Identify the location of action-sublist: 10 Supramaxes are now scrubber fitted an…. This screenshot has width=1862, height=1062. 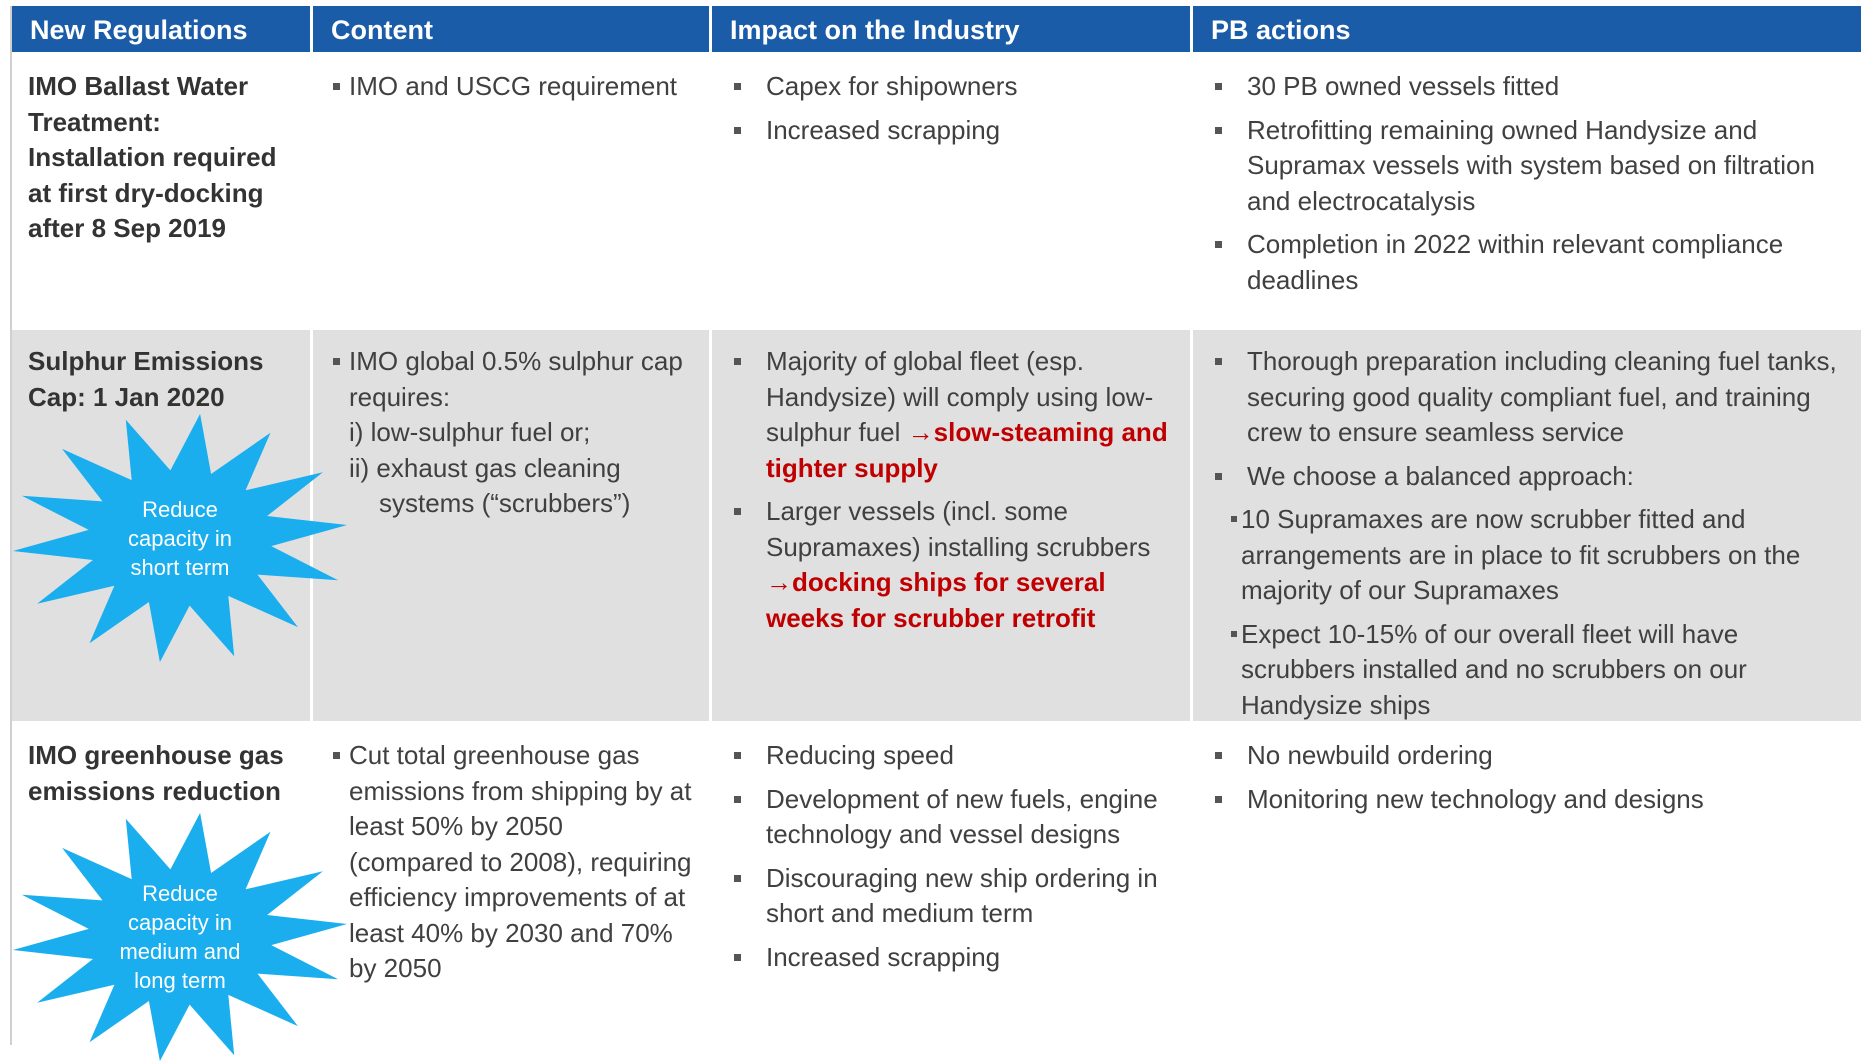
(1537, 612).